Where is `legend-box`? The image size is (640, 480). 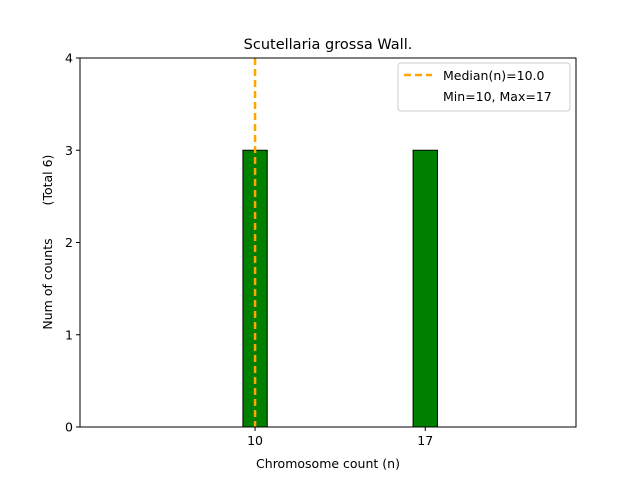 legend-box is located at coordinates (484, 87).